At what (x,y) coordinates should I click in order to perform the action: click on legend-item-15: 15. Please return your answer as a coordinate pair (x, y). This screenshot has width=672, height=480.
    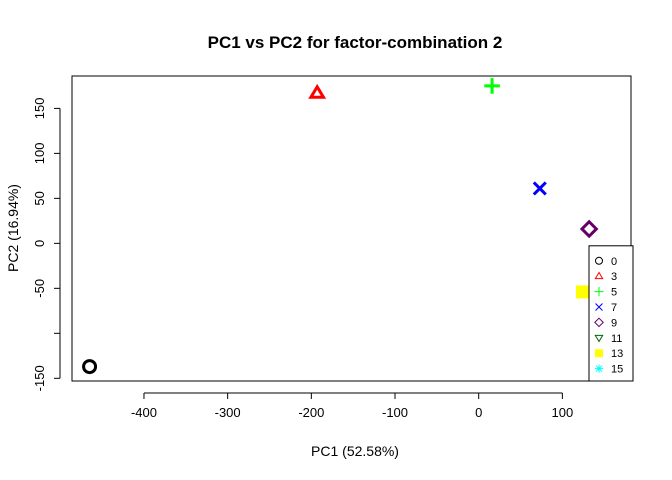
    Looking at the image, I should click on (608, 370).